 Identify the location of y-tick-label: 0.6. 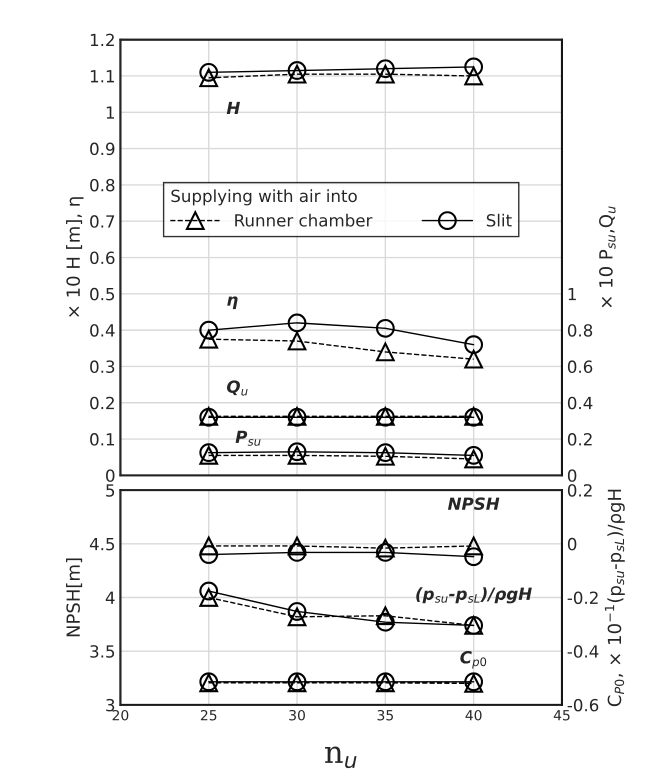
(102, 257).